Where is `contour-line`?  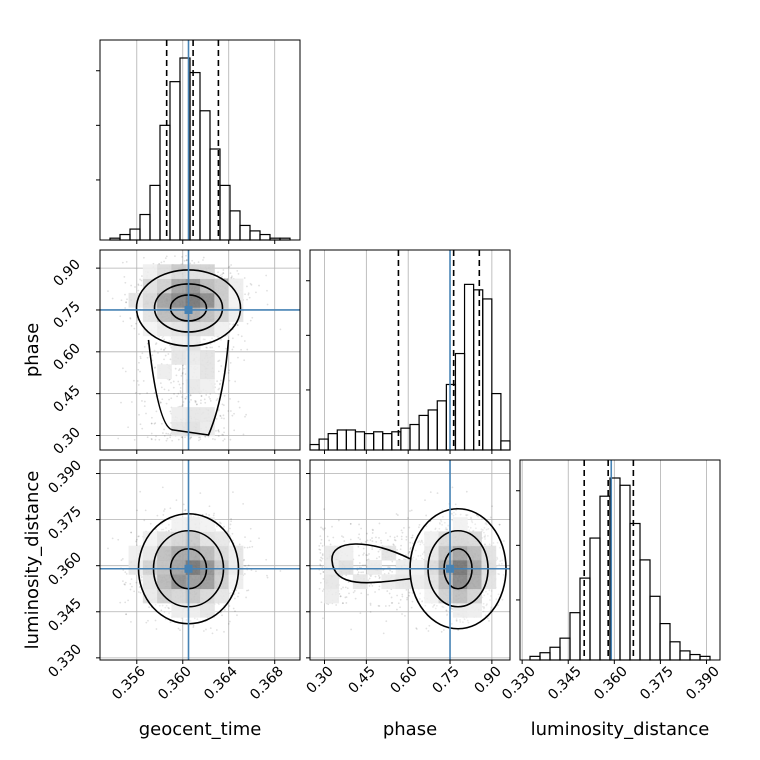 contour-line is located at coordinates (188, 387).